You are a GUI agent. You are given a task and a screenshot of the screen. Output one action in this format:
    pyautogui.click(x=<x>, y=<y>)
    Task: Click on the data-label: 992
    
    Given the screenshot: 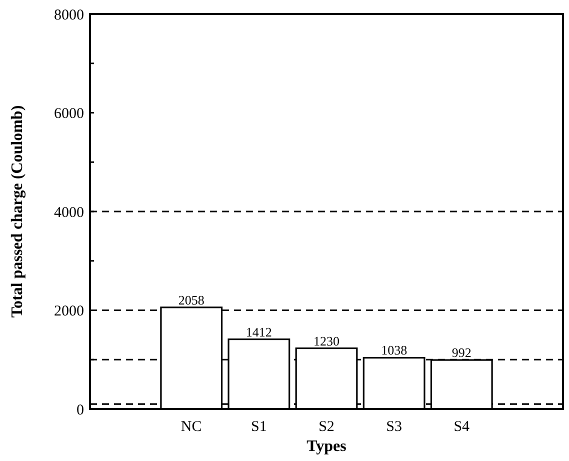 What is the action you would take?
    pyautogui.click(x=462, y=352)
    